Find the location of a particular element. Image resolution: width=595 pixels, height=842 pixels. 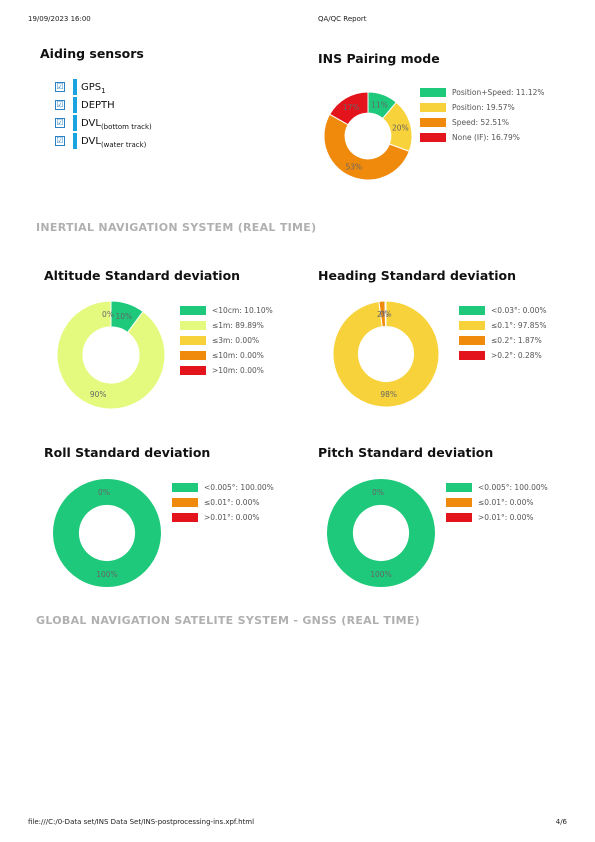

legend-item-0-03: <0.03°: 0.00% is located at coordinates (502, 310).